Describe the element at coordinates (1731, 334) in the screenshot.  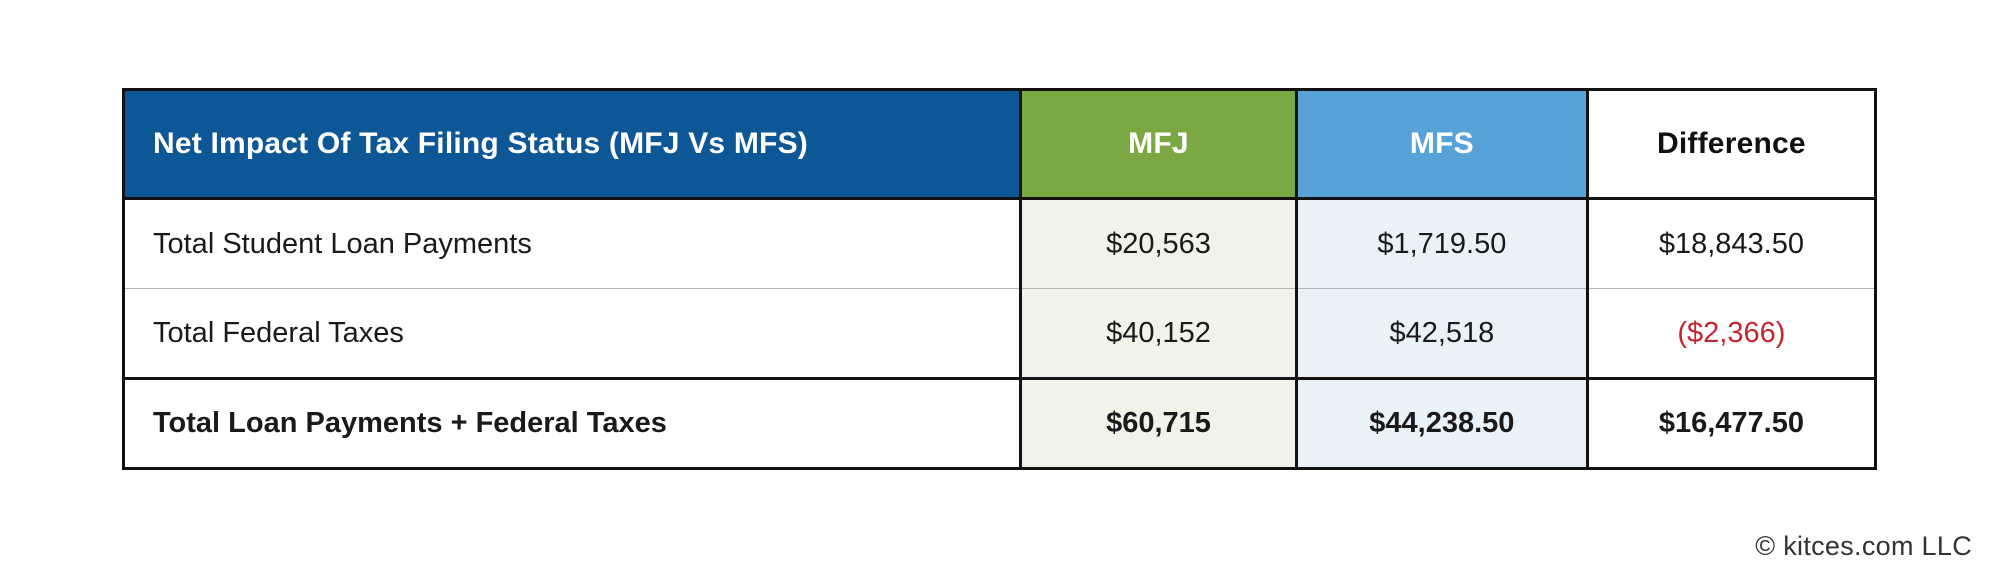
I see `difference-value-negative: ($2,366)` at that location.